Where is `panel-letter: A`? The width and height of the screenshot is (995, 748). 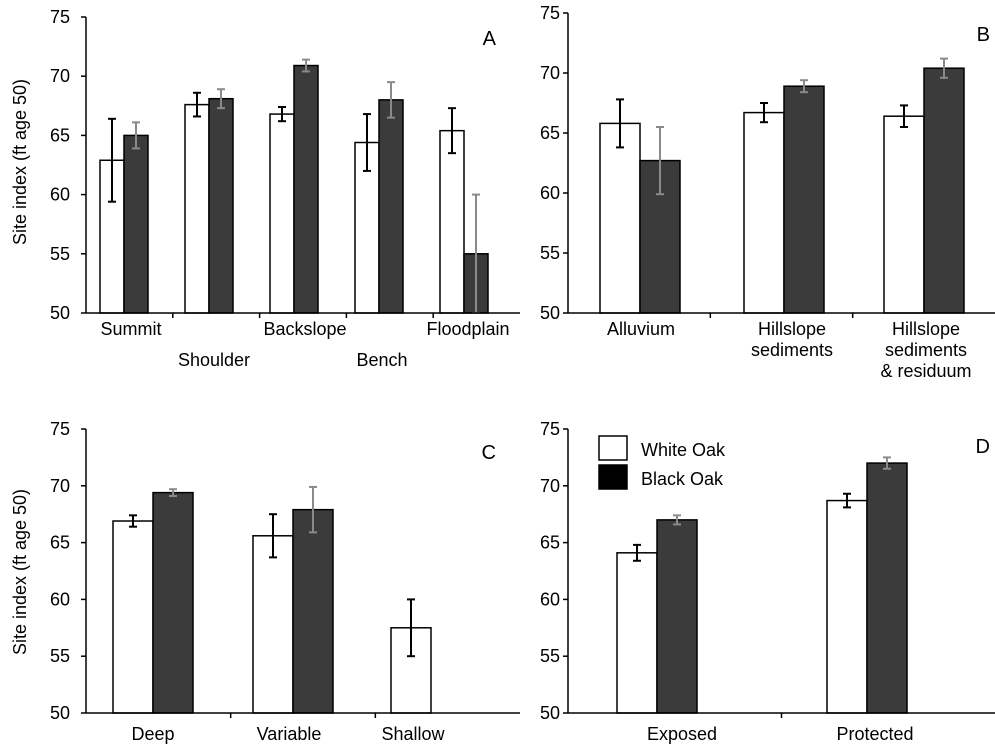 panel-letter: A is located at coordinates (490, 39).